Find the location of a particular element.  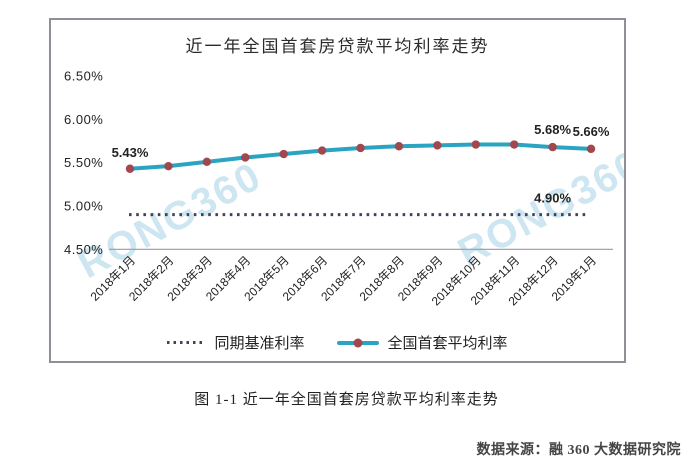

legend-label-benchmark: 同期基准利率 is located at coordinates (259, 343).